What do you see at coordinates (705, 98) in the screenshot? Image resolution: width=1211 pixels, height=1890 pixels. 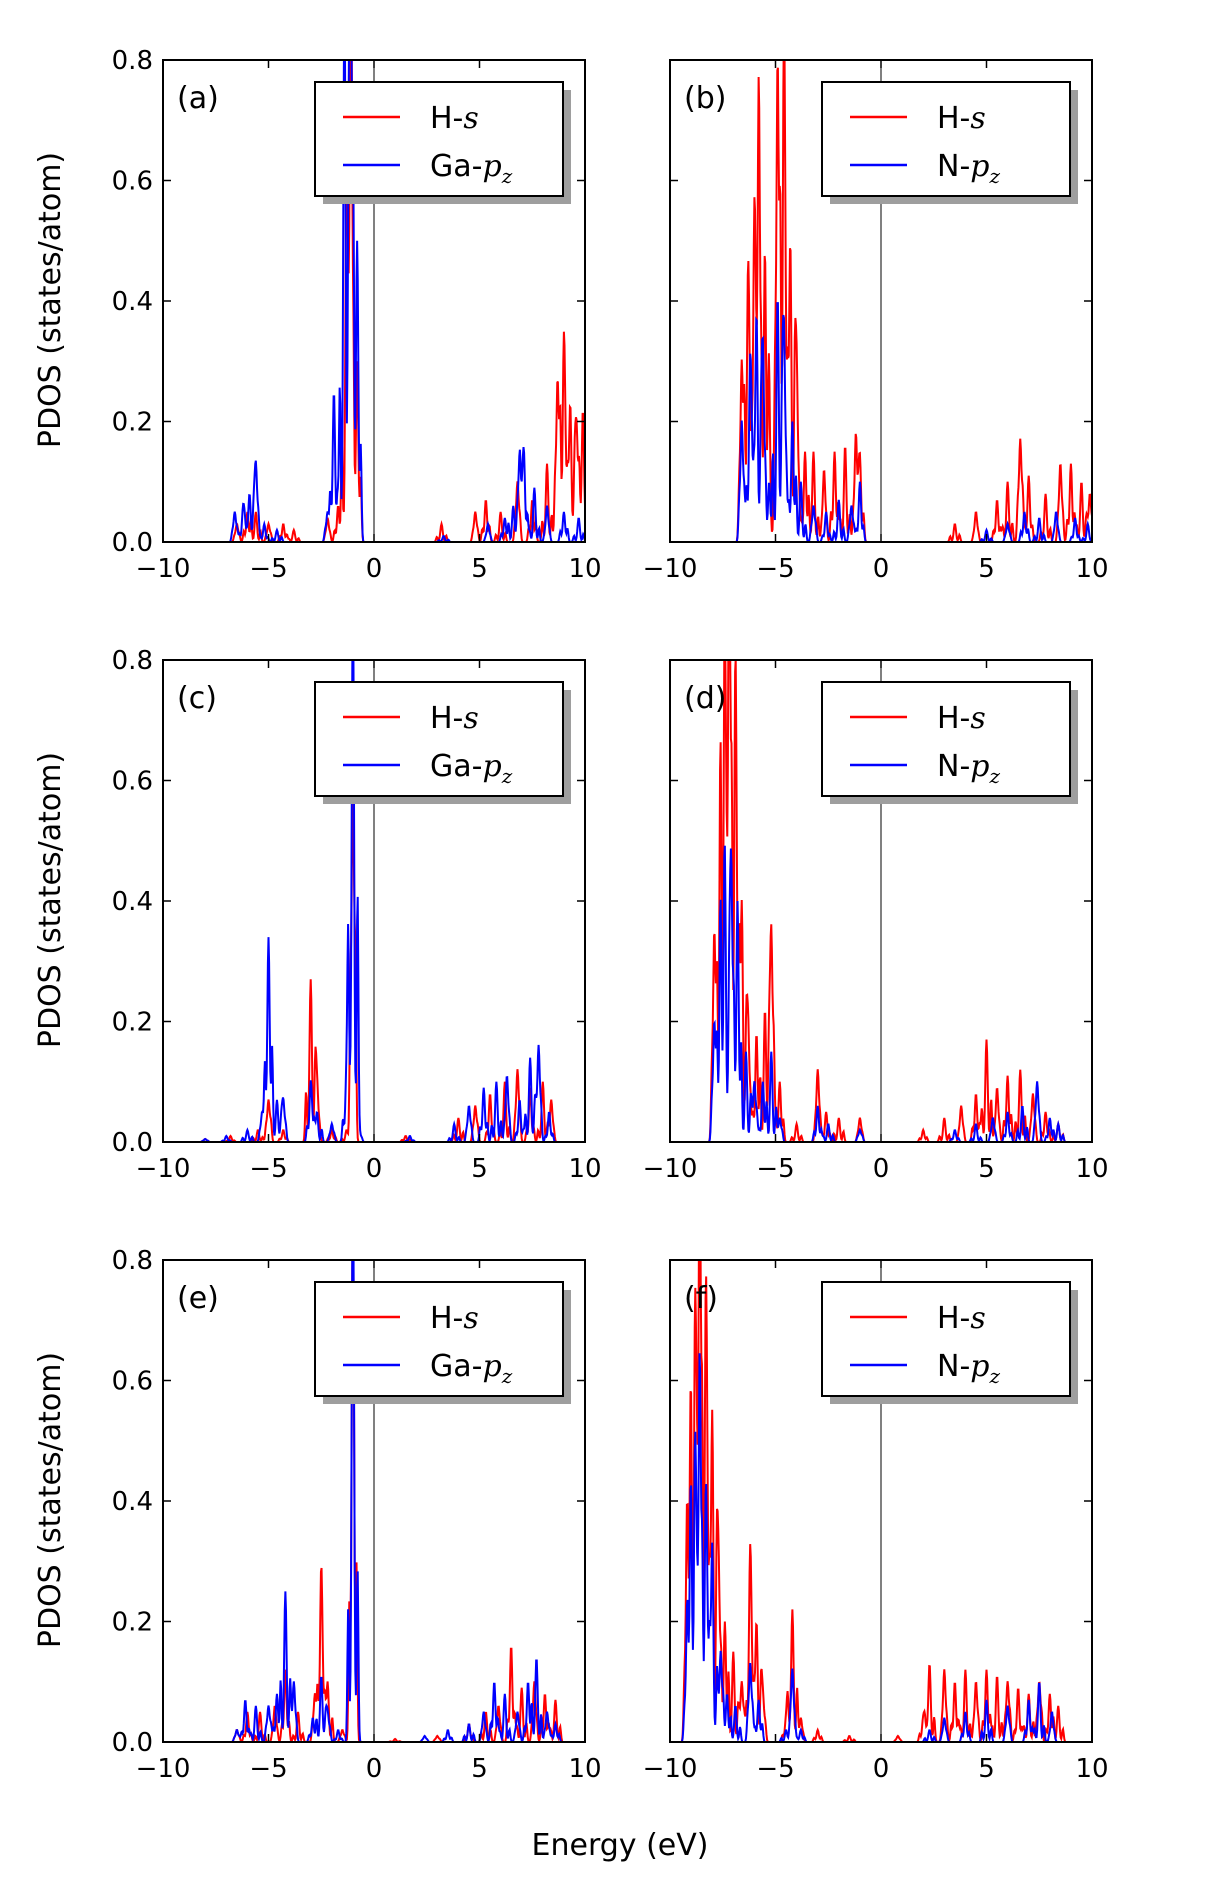 I see `panel-label: (b)` at bounding box center [705, 98].